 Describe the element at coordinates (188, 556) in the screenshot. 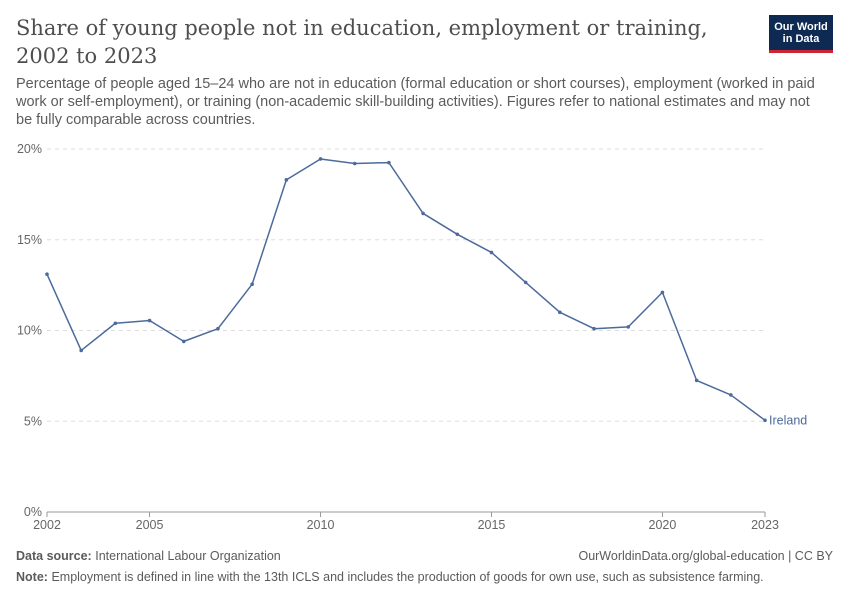

I see `source-value: International Labour Organization` at that location.